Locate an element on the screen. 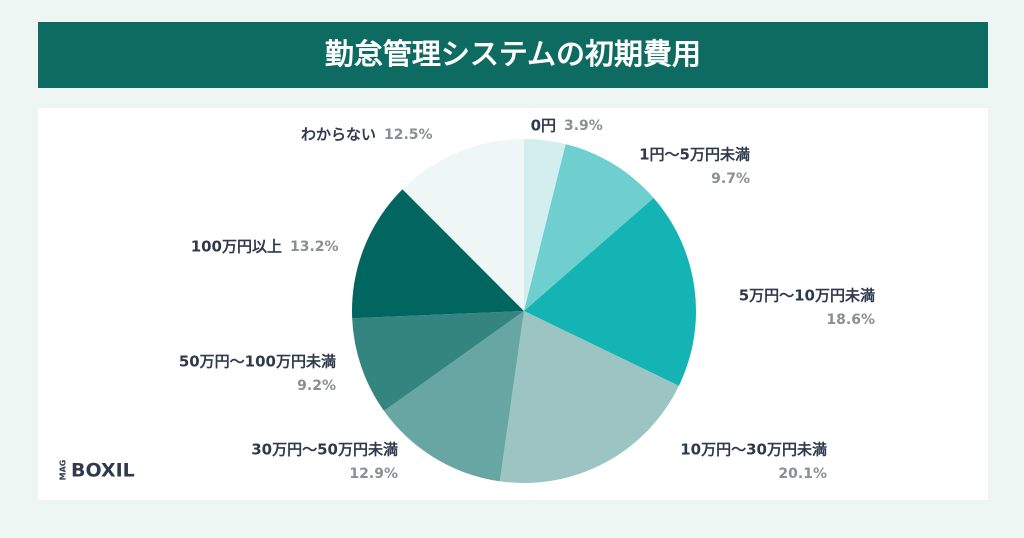 Image resolution: width=1024 pixels, height=538 pixels. slice-value: 18.6% is located at coordinates (850, 320).